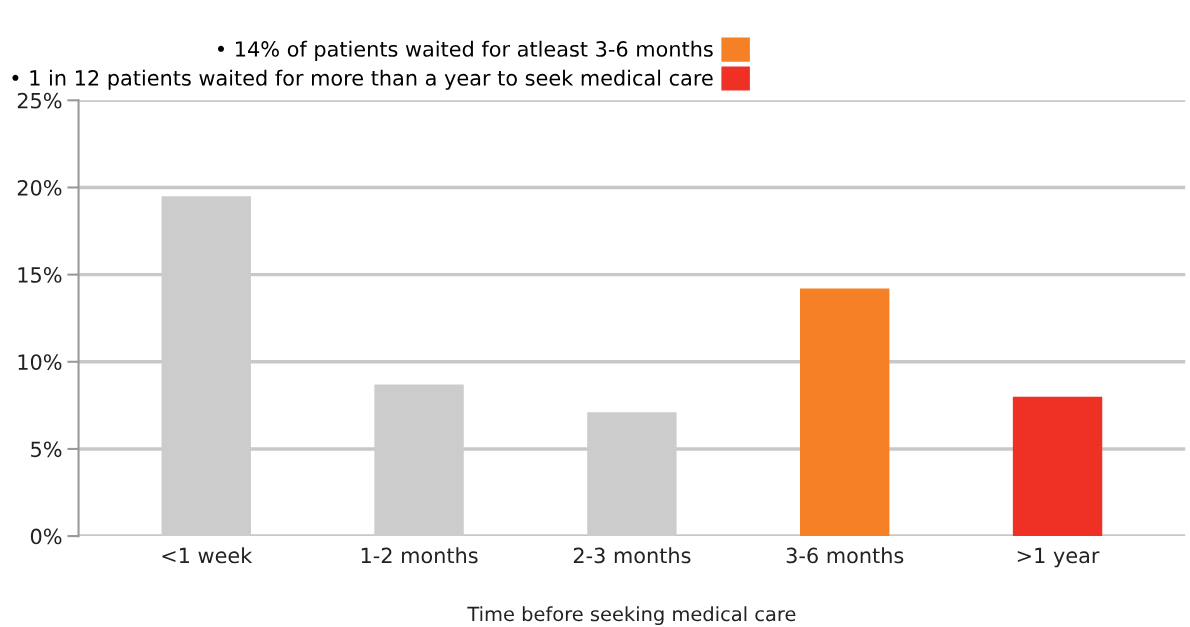  What do you see at coordinates (419, 555) in the screenshot?
I see `x-tick-label: 1-2 months` at bounding box center [419, 555].